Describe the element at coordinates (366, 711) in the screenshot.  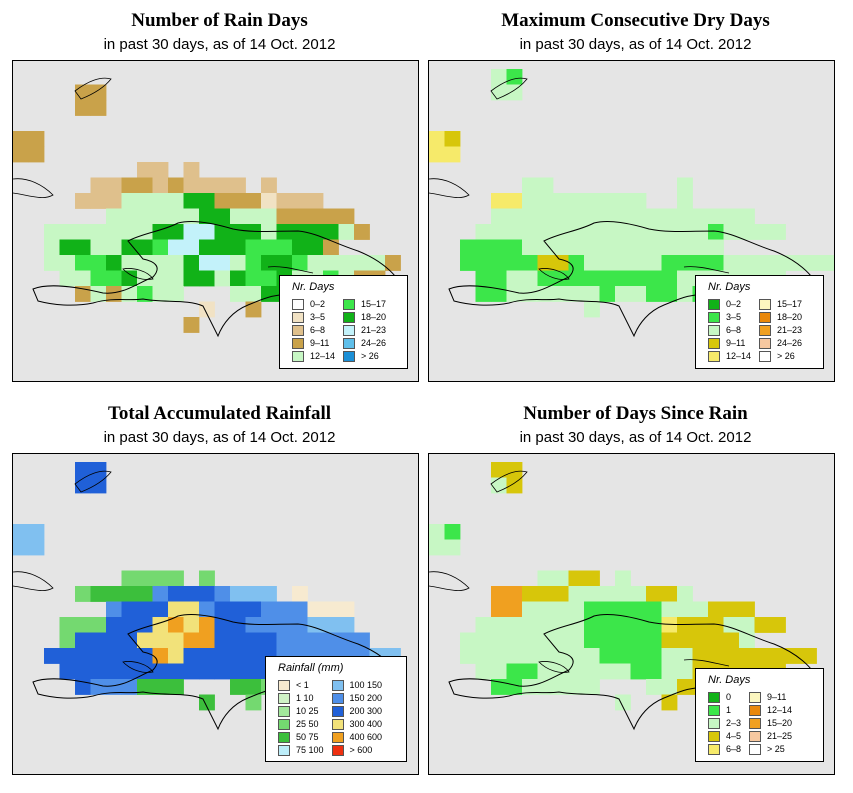
I see `legend-label: 200 300` at that location.